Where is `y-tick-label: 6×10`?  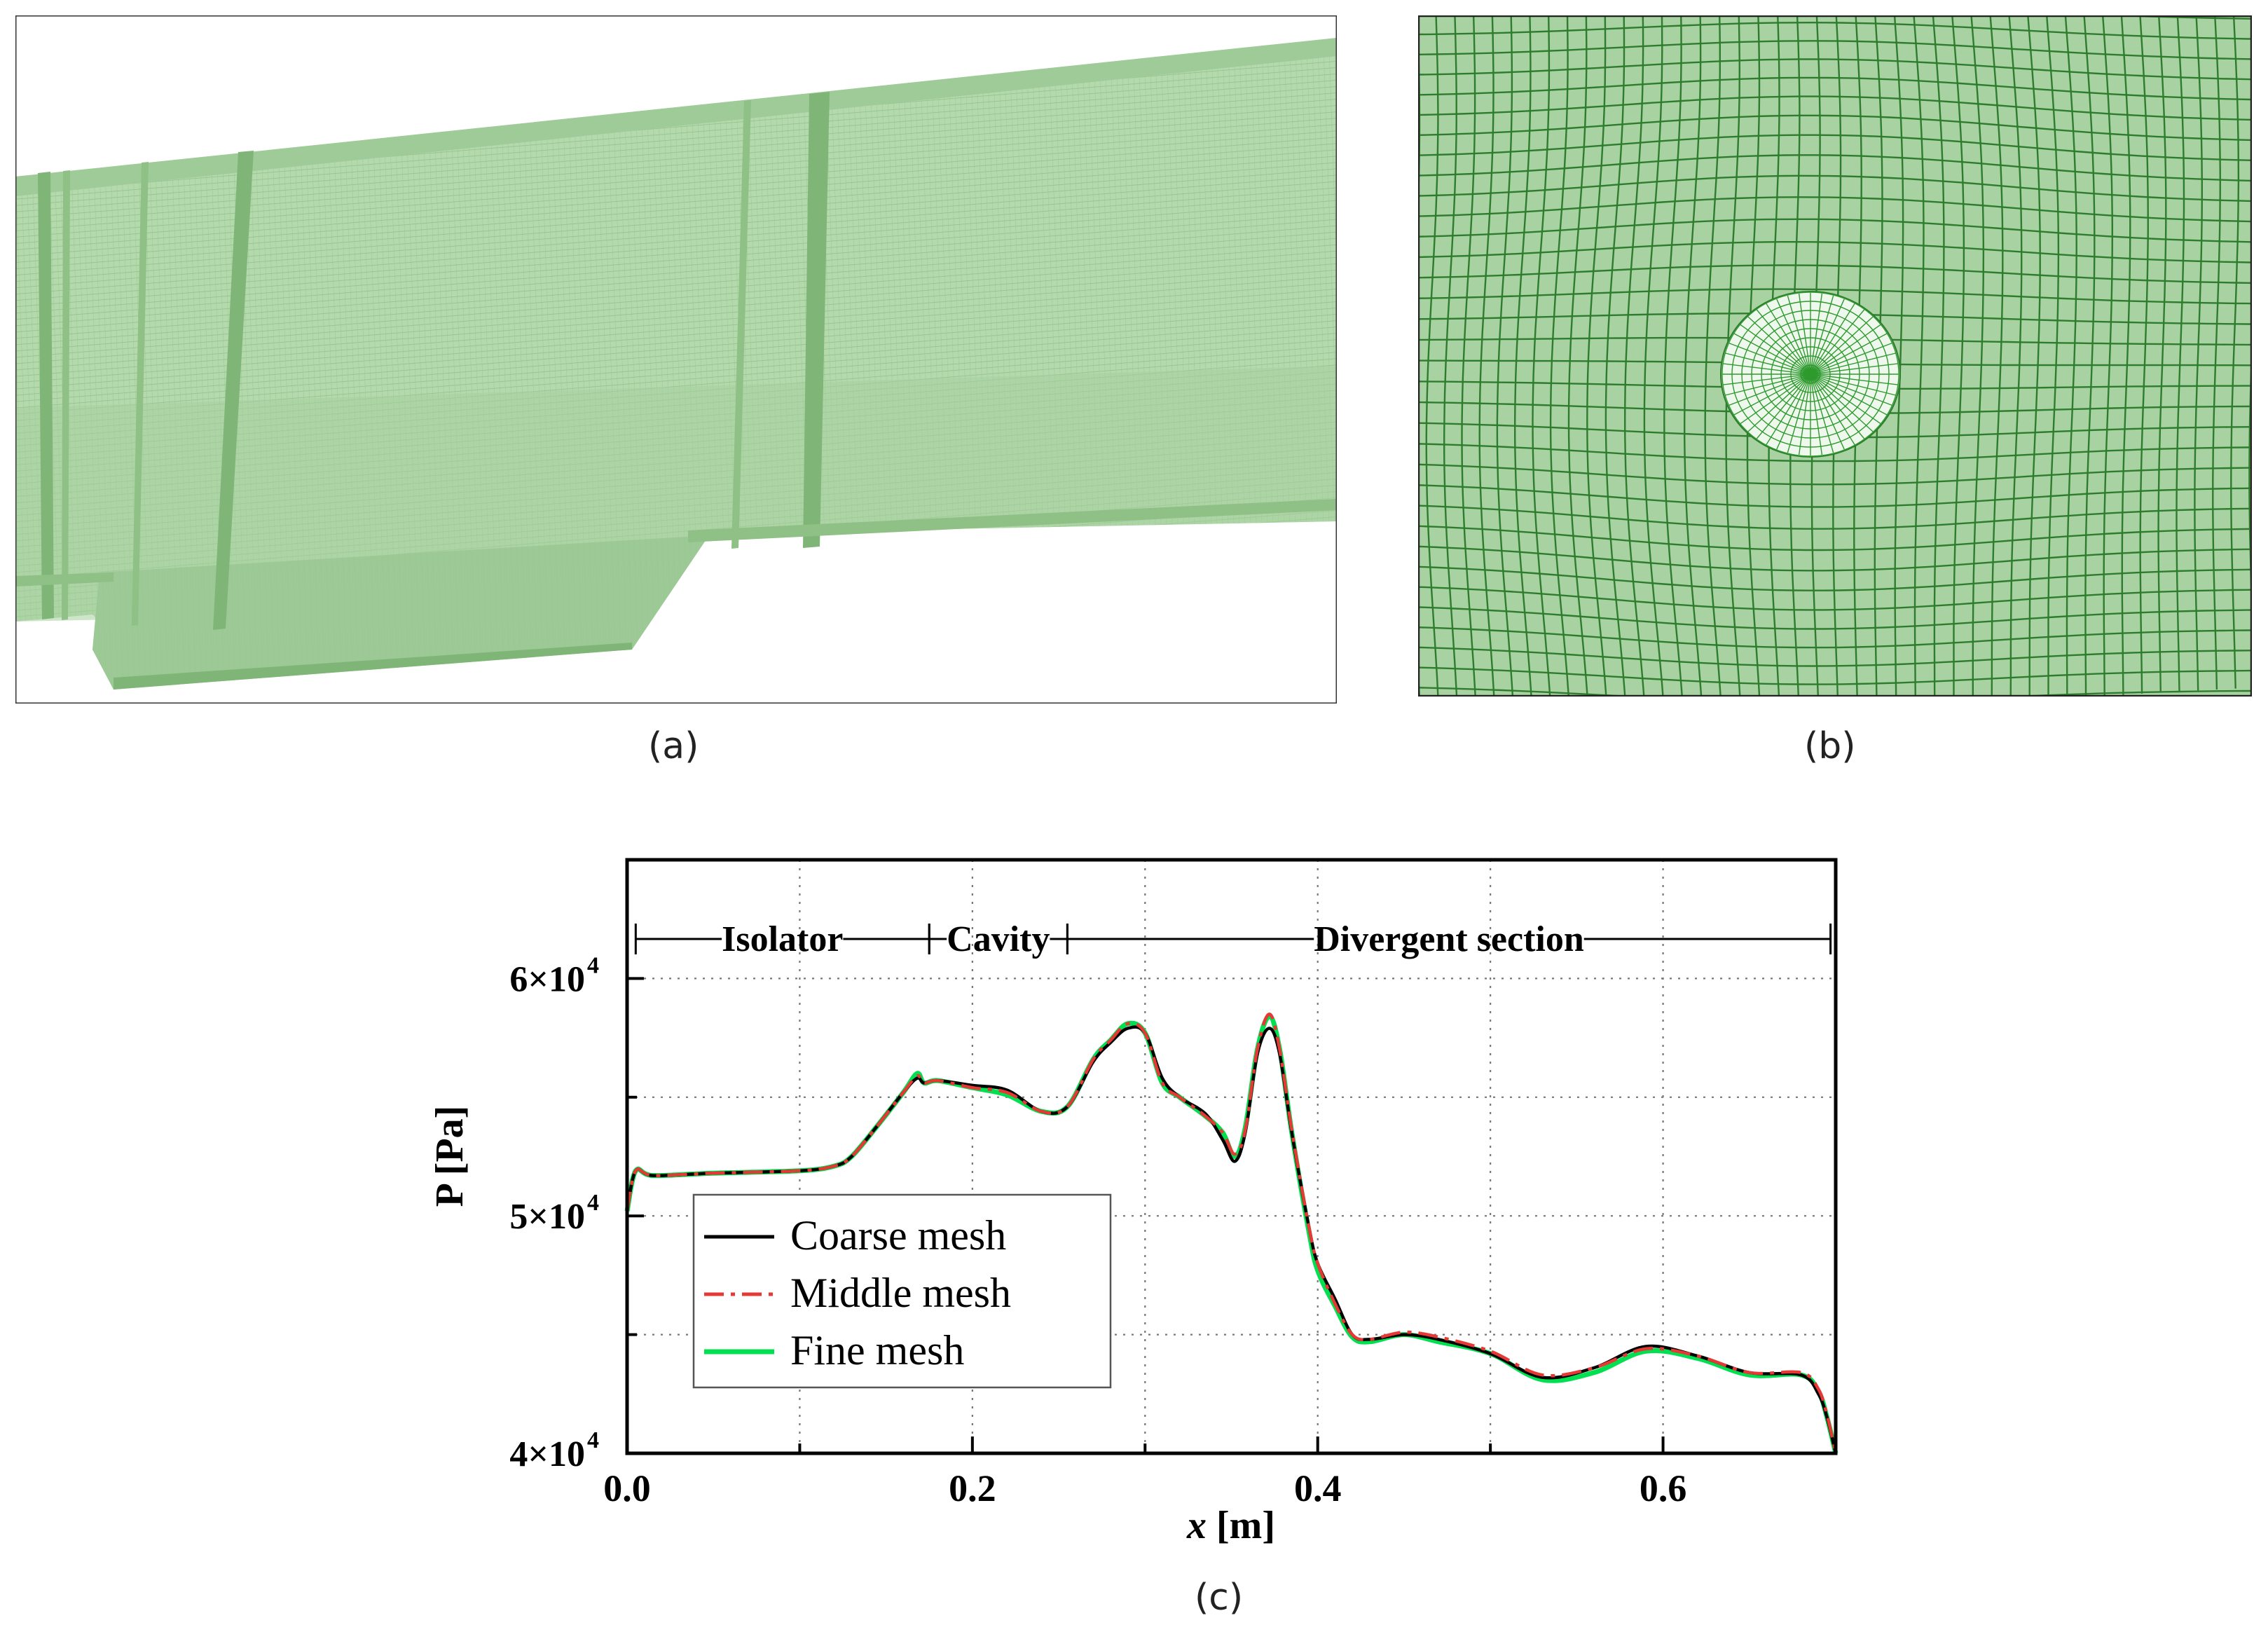 y-tick-label: 6×10 is located at coordinates (547, 979).